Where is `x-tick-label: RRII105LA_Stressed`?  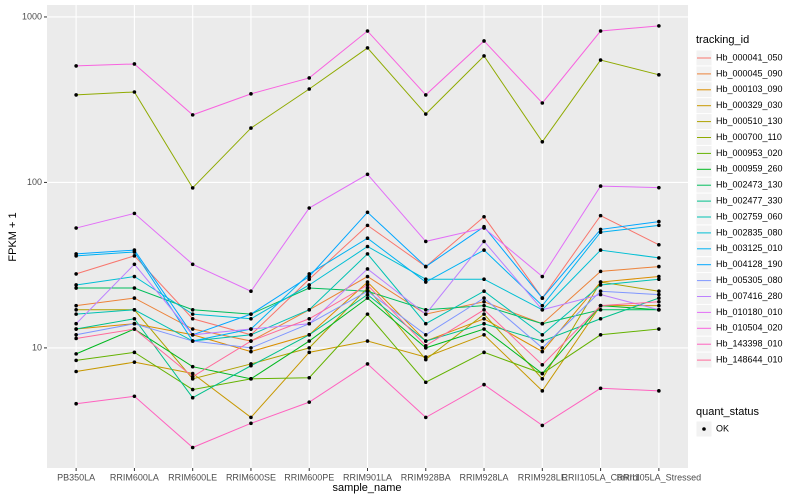
x-tick-label: RRII105LA_Stressed is located at coordinates (659, 477).